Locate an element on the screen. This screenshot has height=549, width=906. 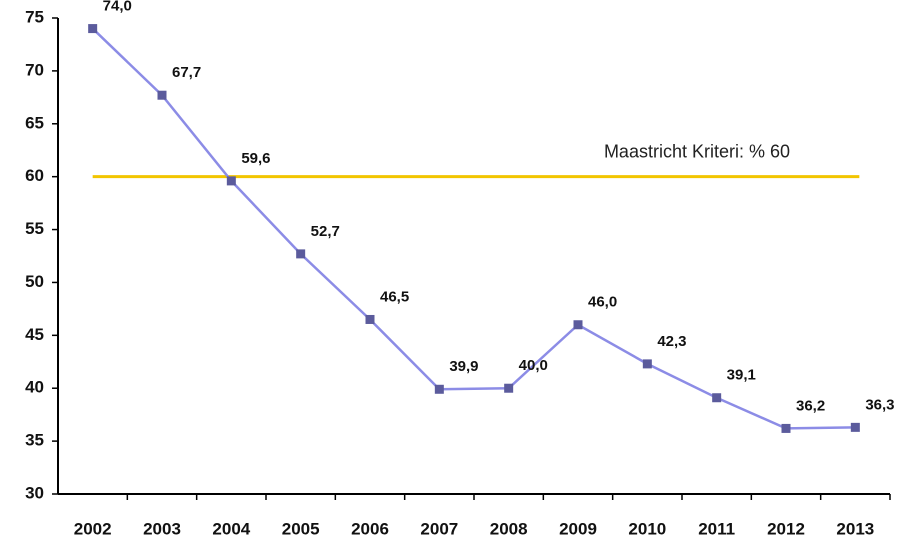
x-tick-label: 2013 is located at coordinates (855, 528).